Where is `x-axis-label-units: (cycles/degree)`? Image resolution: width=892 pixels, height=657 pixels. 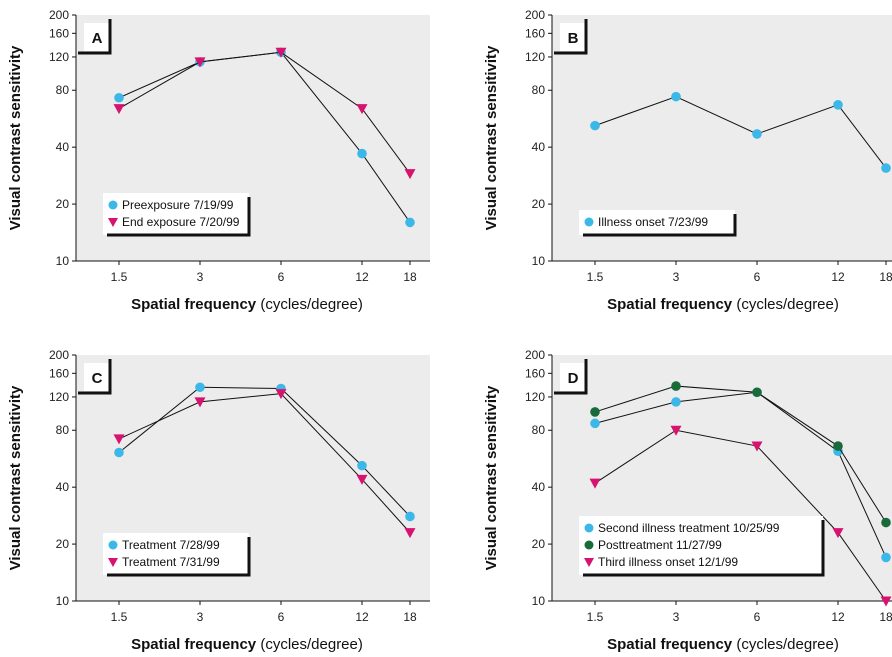 x-axis-label-units: (cycles/degree) is located at coordinates (309, 304).